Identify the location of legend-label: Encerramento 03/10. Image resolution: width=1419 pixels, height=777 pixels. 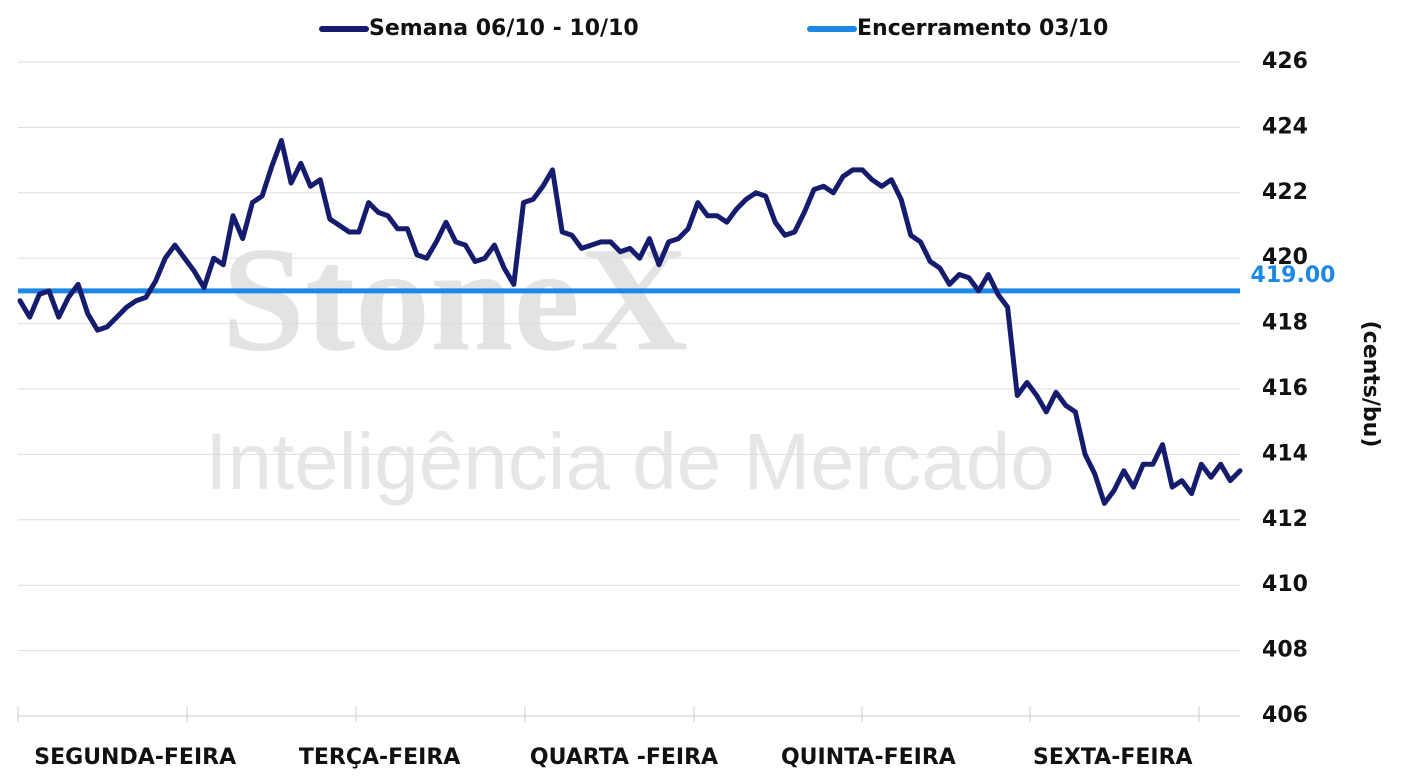
(982, 28).